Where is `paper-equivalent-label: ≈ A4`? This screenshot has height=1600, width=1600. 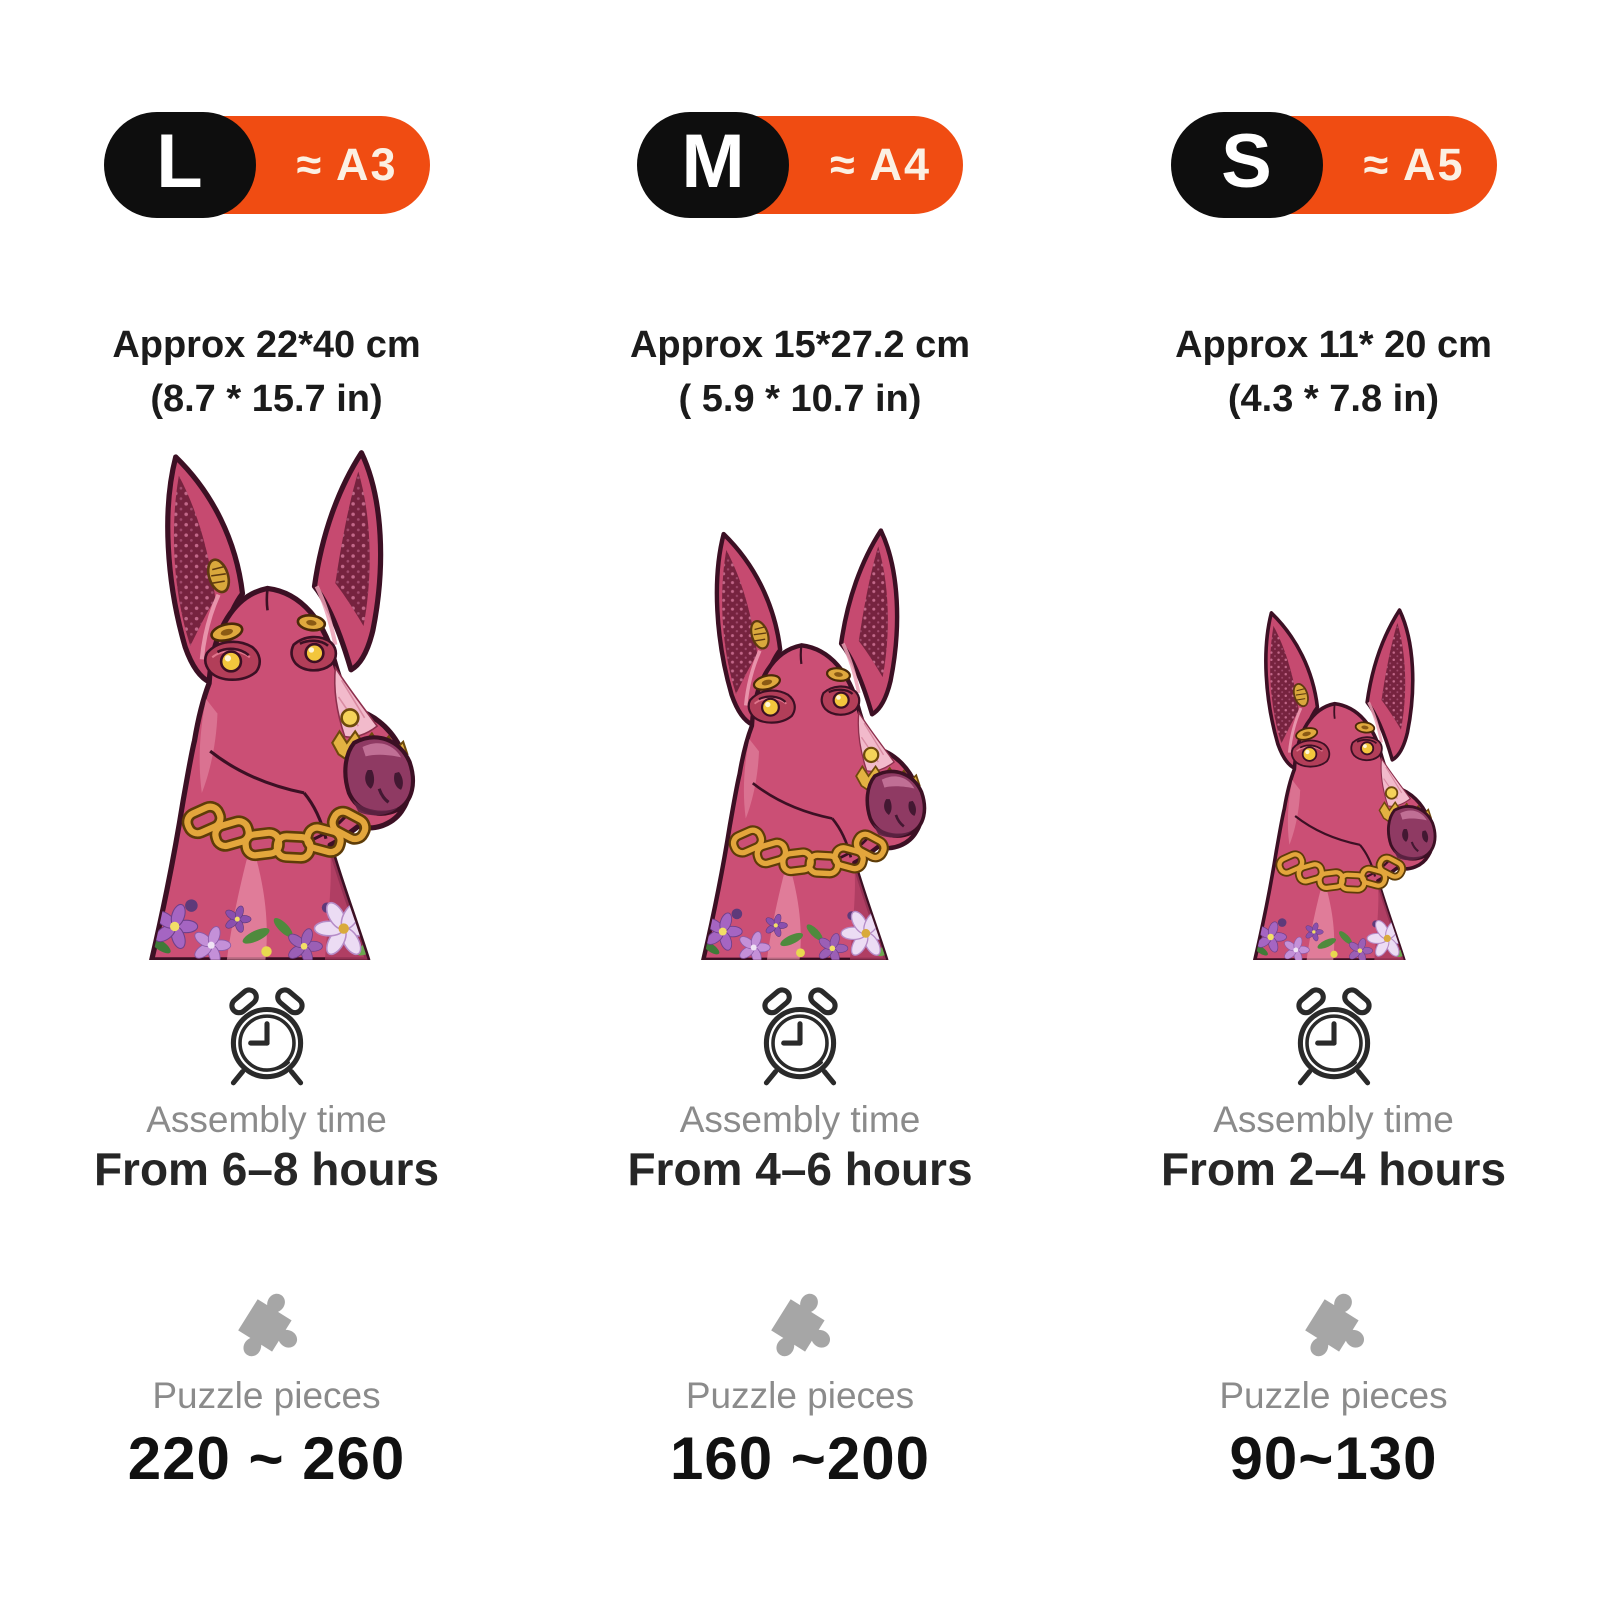
paper-equivalent-label: ≈ A4 is located at coordinates (880, 164).